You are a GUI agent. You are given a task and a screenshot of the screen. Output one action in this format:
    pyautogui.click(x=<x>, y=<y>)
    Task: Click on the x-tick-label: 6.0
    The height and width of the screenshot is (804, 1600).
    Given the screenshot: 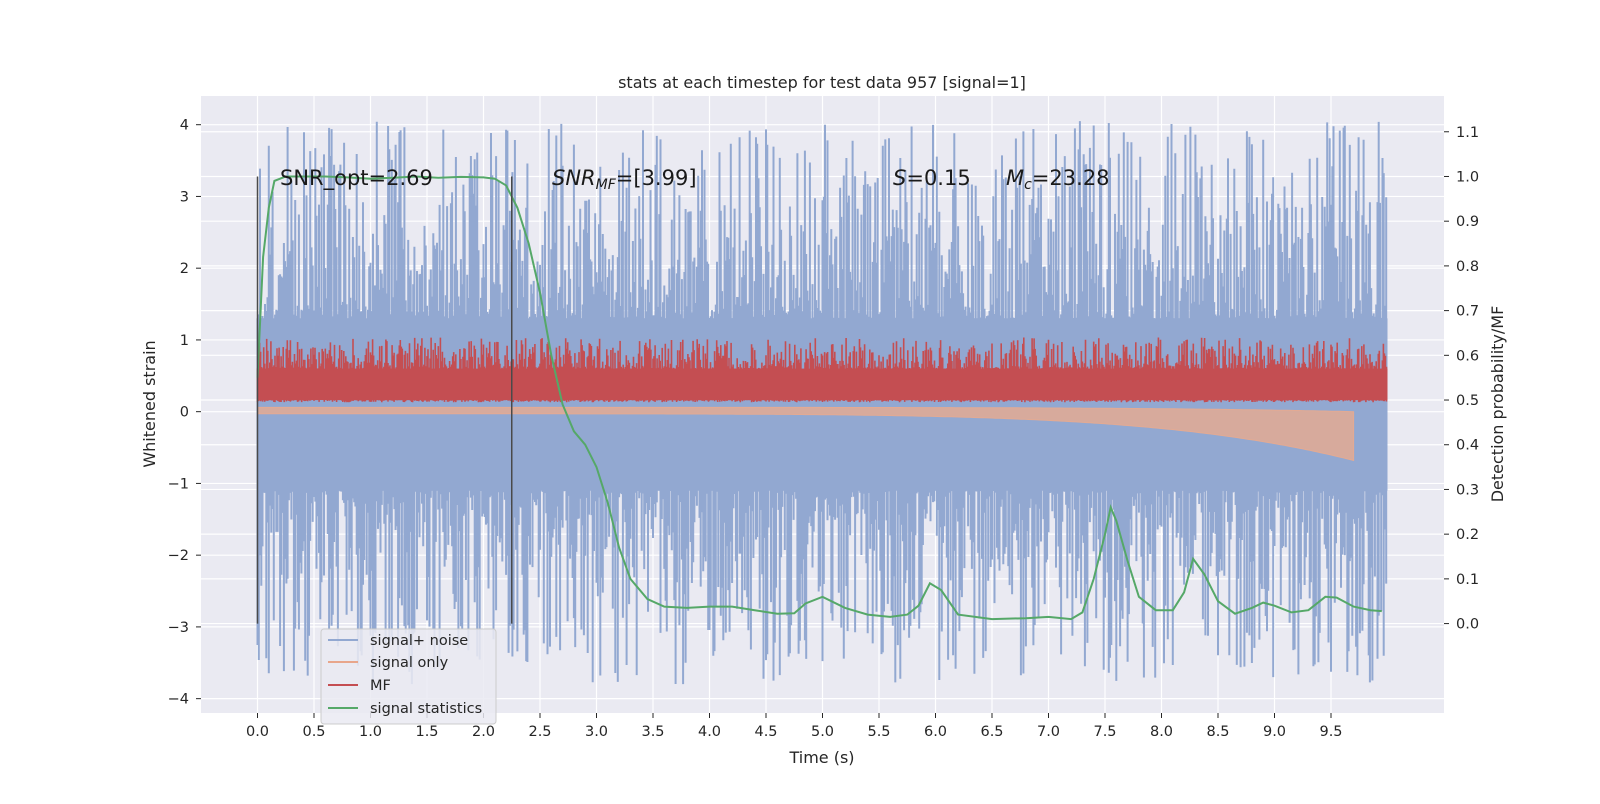 What is the action you would take?
    pyautogui.click(x=935, y=732)
    